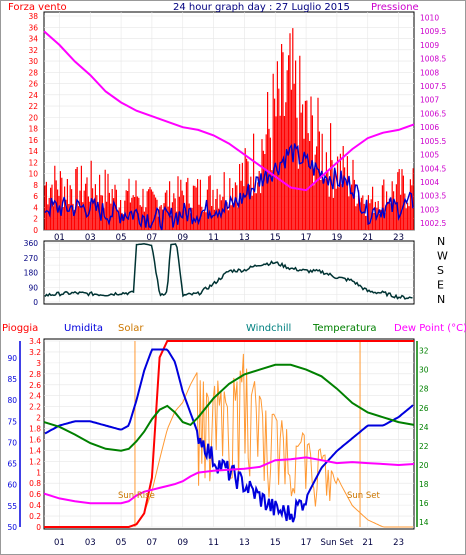  Describe the element at coordinates (433, 223) in the screenshot. I see `pressure-tick-label: 1002.5` at that location.